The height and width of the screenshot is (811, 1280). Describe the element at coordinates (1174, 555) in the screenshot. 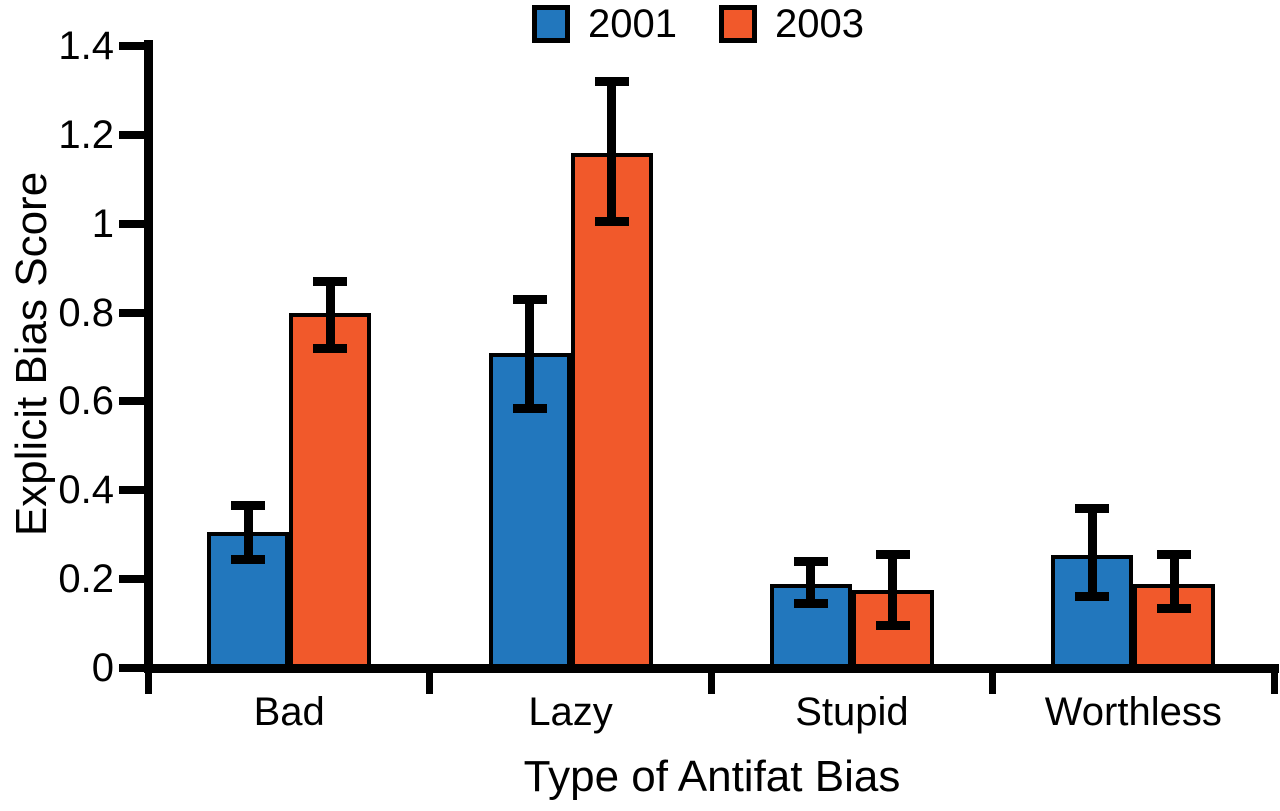

I see `error-bar-2003-worthless-cap-top` at that location.